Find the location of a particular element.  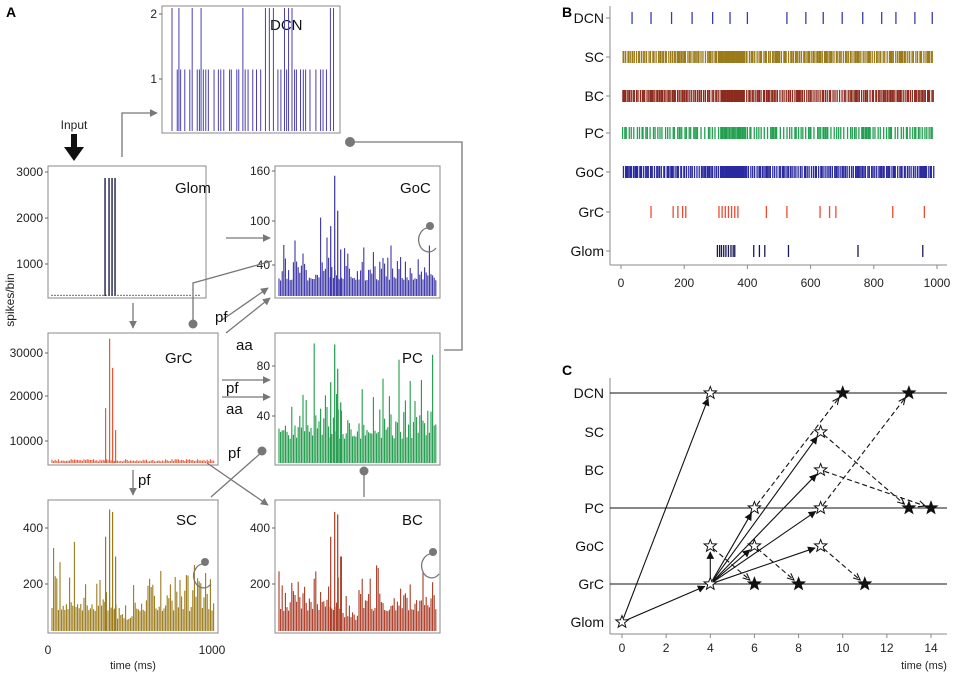

panel-a-pc-bars is located at coordinates (357, 403).